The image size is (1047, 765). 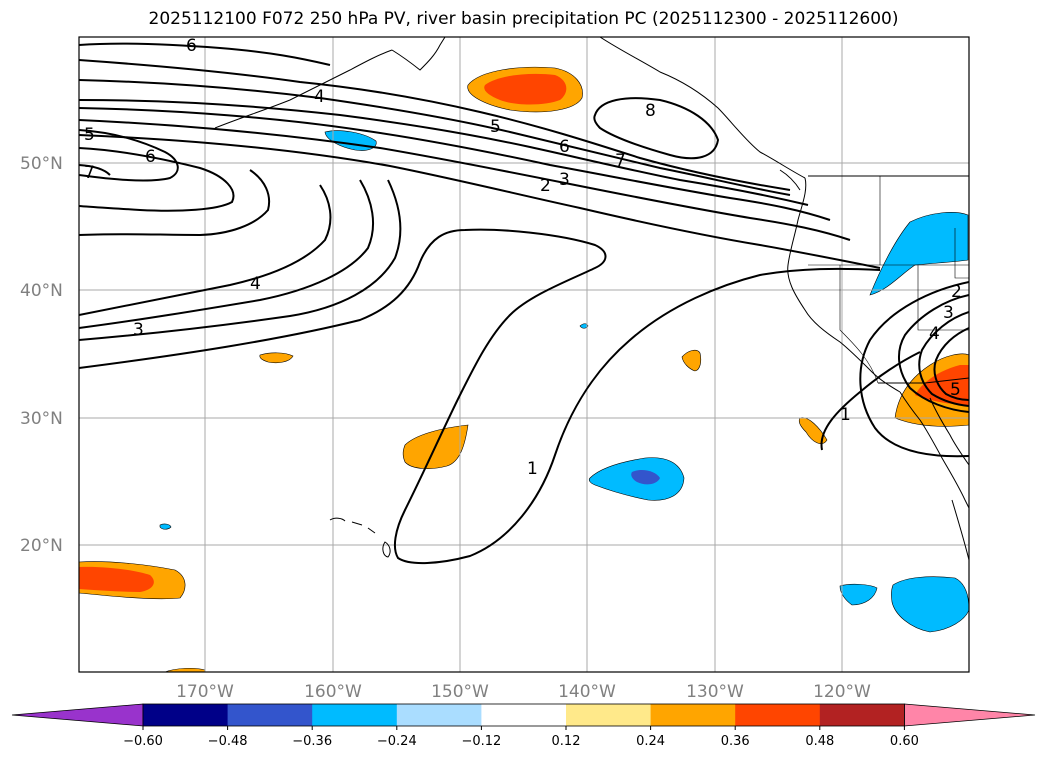 What do you see at coordinates (919, 254) in the screenshot?
I see `precip-negative-pnw` at bounding box center [919, 254].